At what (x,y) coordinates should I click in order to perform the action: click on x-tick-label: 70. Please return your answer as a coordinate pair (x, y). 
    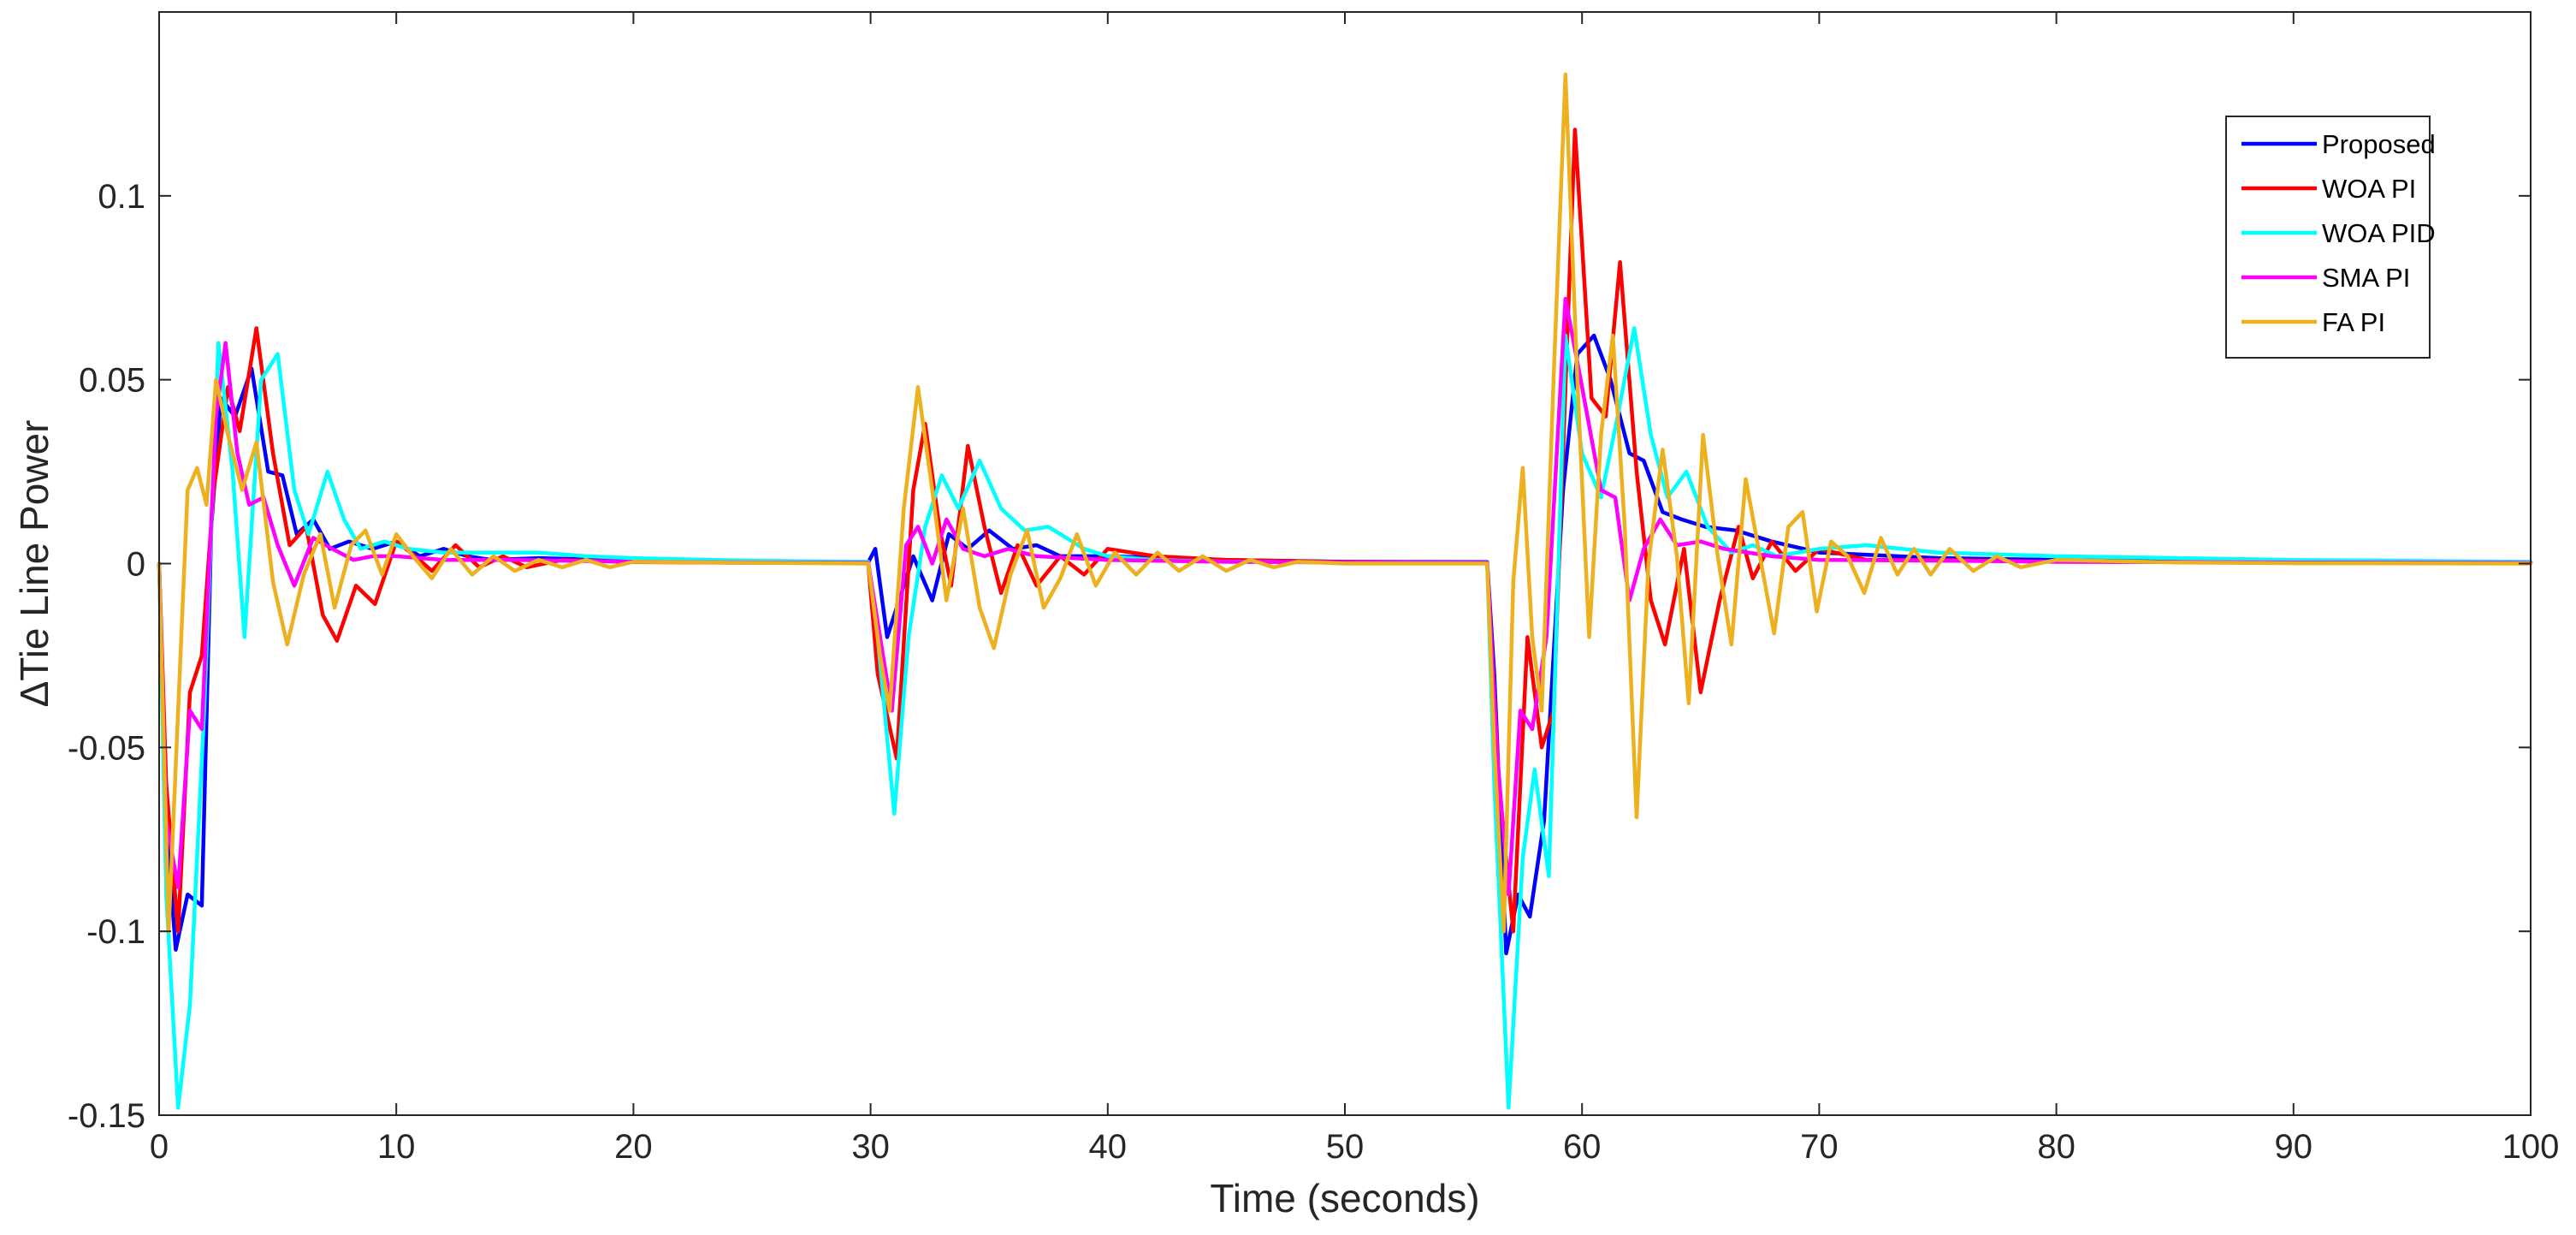
    Looking at the image, I should click on (1819, 1147).